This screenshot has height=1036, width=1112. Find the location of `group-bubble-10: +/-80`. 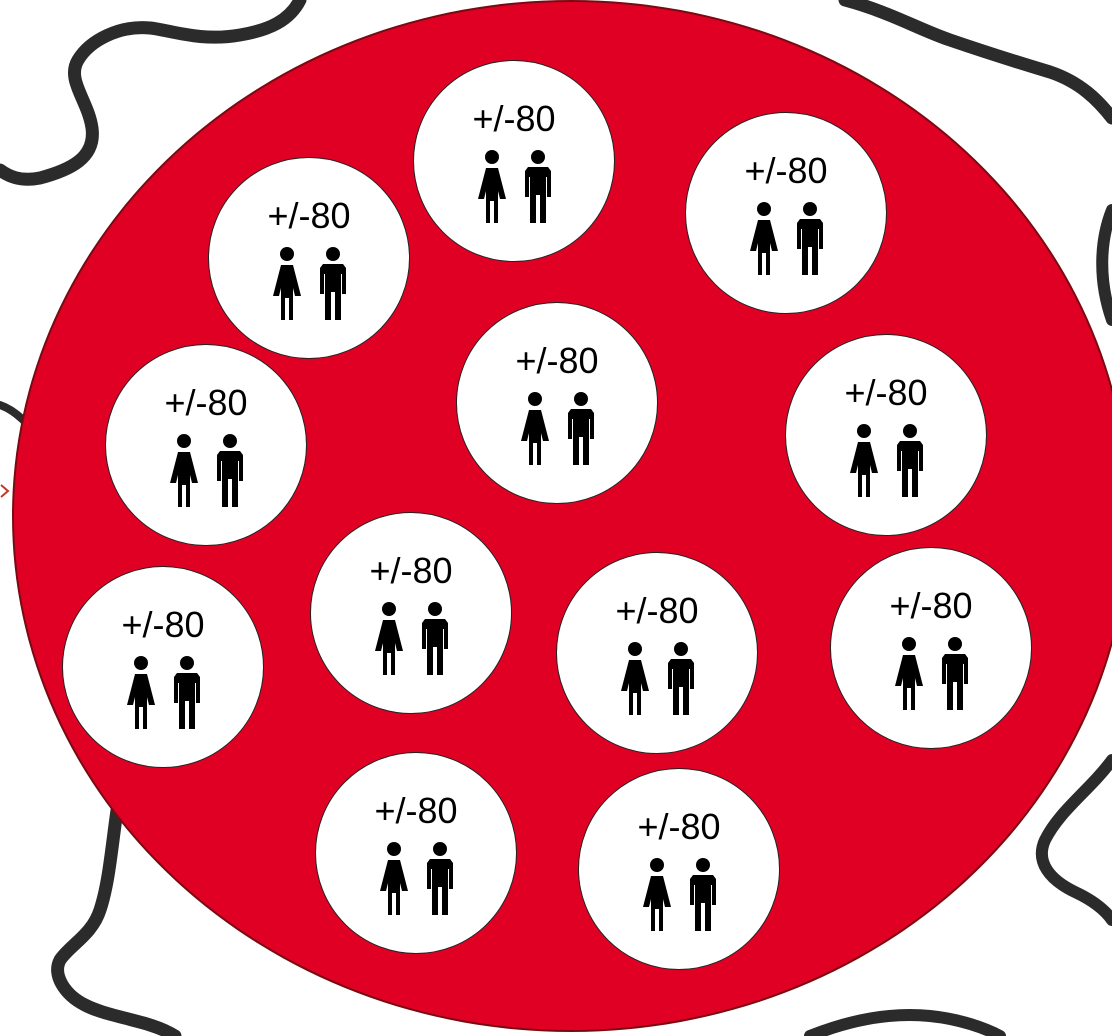

group-bubble-10: +/-80 is located at coordinates (163, 667).